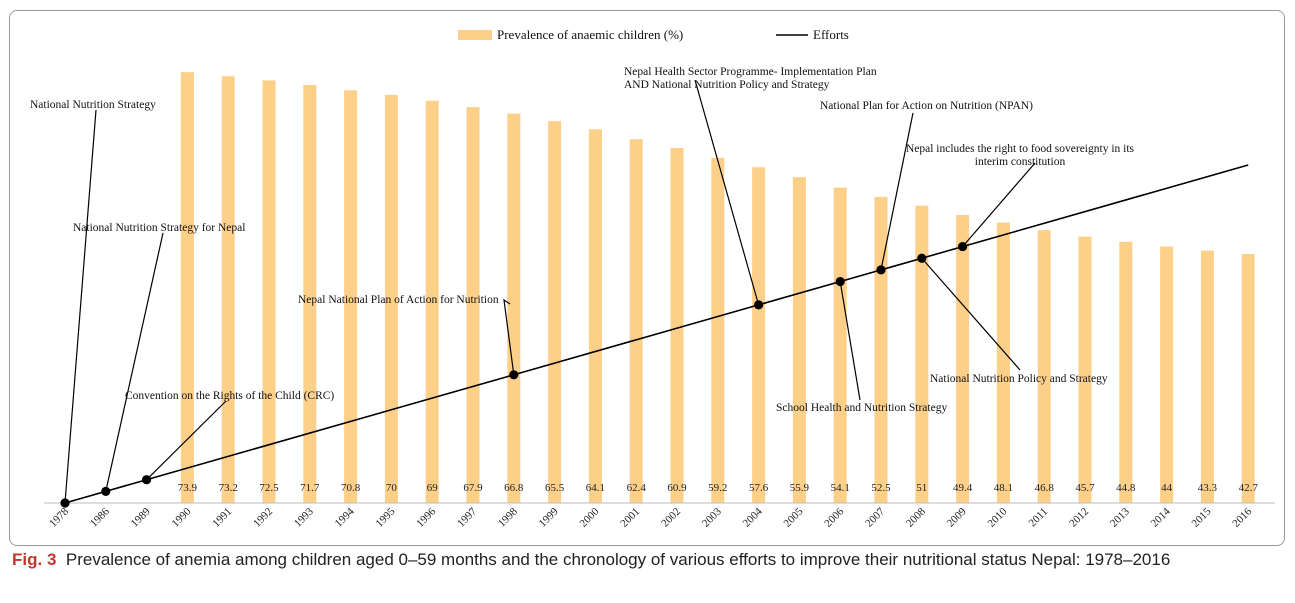 The width and height of the screenshot is (1295, 603). Describe the element at coordinates (1085, 369) in the screenshot. I see `bar-2012` at that location.